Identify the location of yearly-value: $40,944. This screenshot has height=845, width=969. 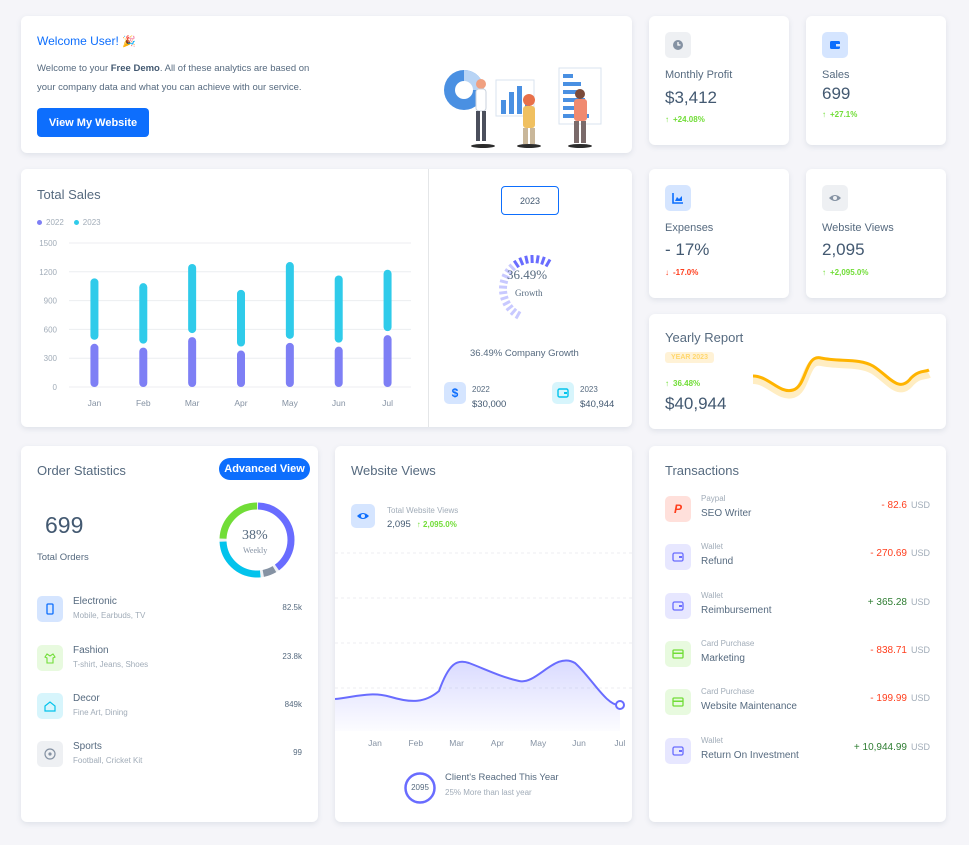
(696, 403).